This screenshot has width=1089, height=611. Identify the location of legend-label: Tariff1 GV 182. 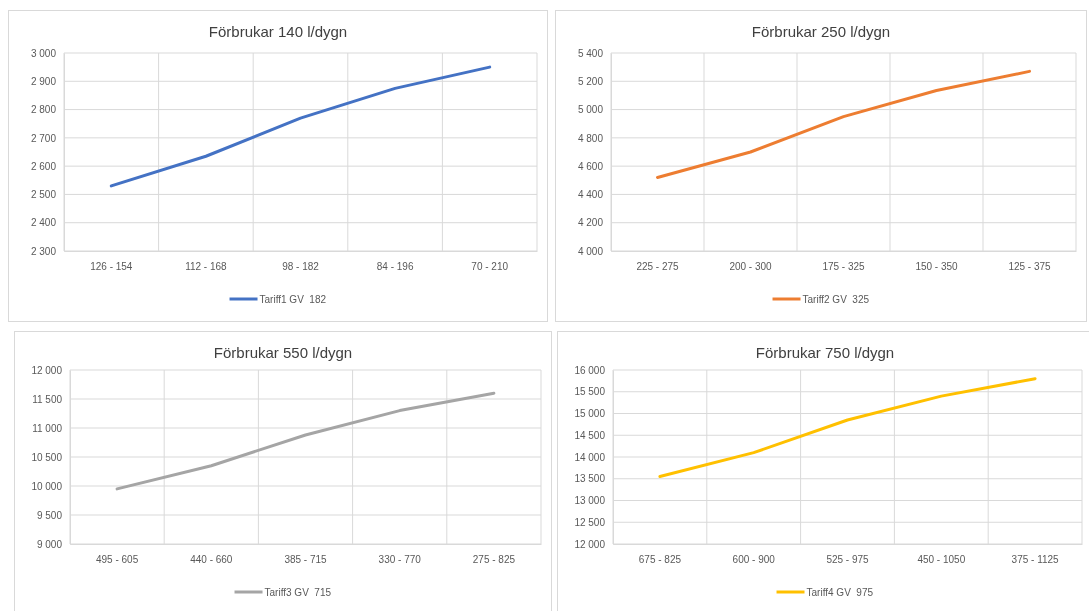
(293, 299).